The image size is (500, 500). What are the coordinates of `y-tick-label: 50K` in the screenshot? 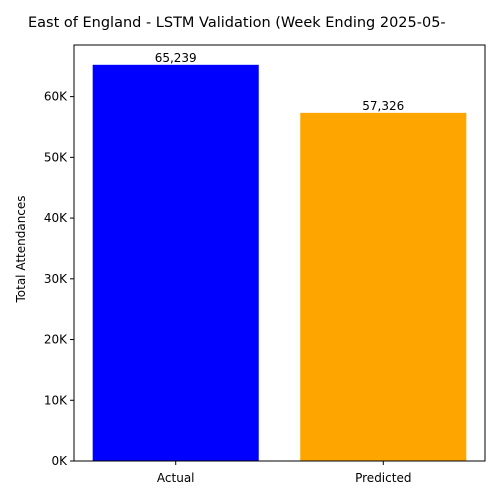 It's located at (56, 157).